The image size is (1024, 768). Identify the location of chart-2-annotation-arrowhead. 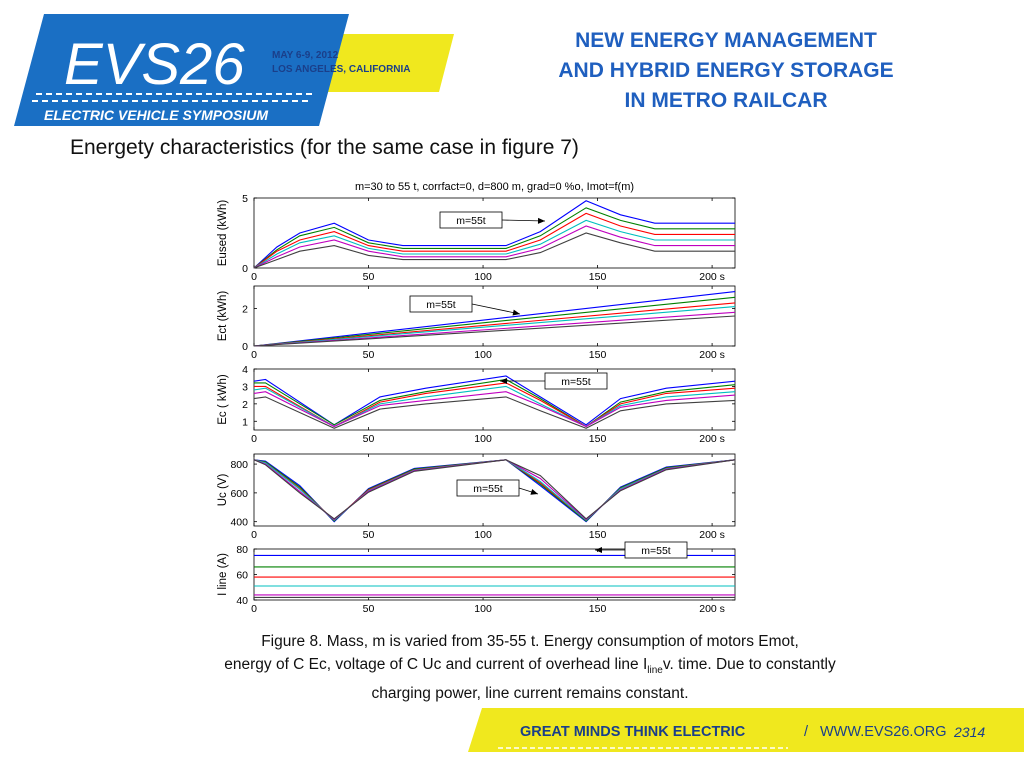
(516, 312).